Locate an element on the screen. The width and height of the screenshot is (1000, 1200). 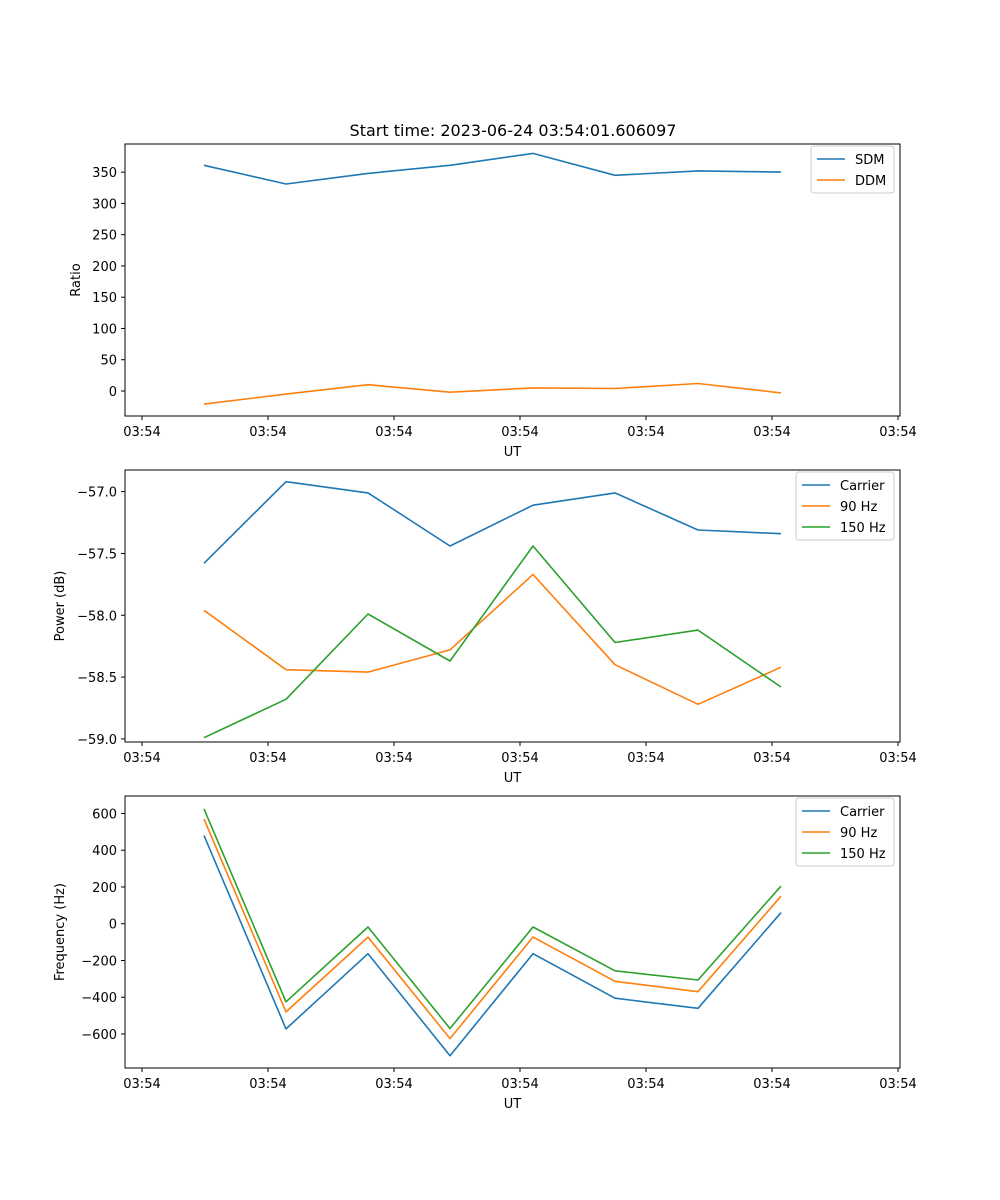
y-tick-label: 50 is located at coordinates (108, 361).